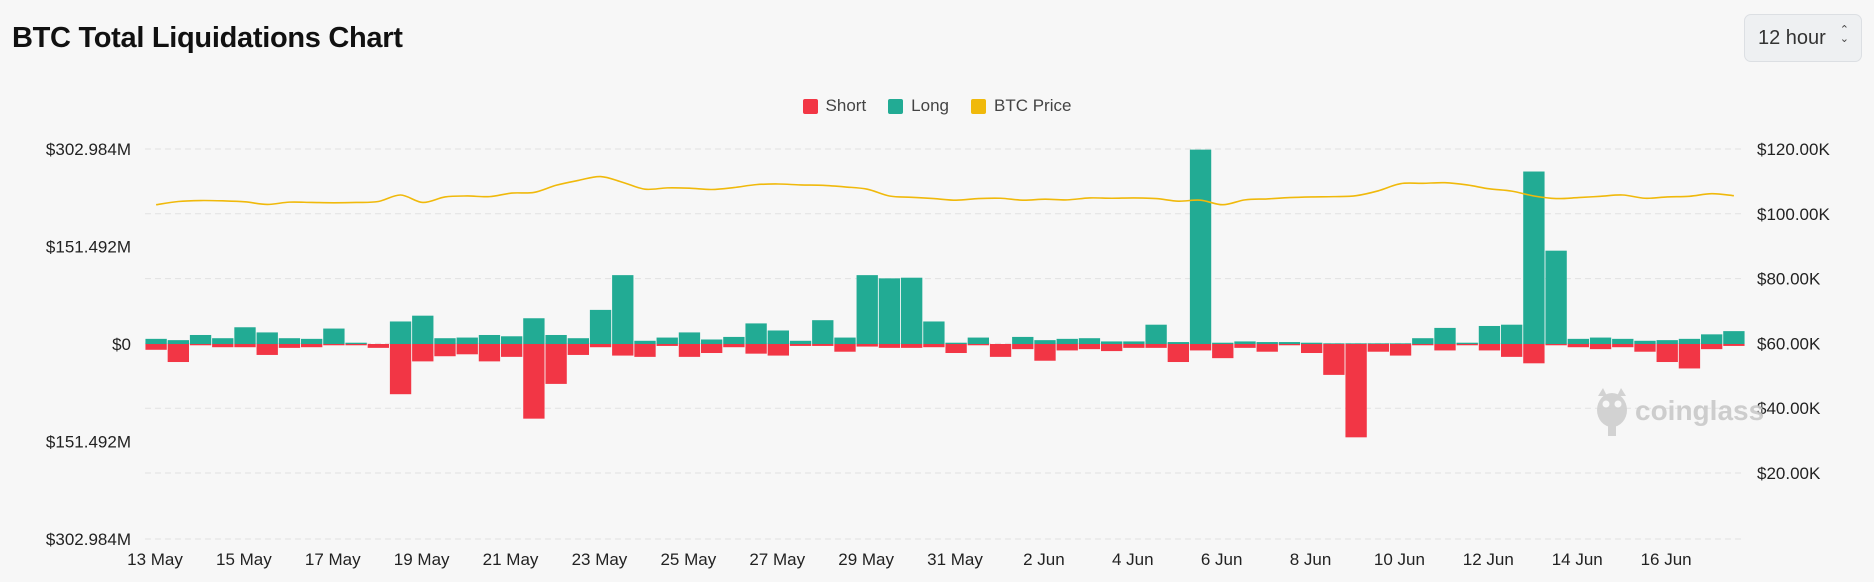 This screenshot has width=1874, height=582. Describe the element at coordinates (1789, 408) in the screenshot. I see `right-axis-tick-label: $40.00K` at that location.